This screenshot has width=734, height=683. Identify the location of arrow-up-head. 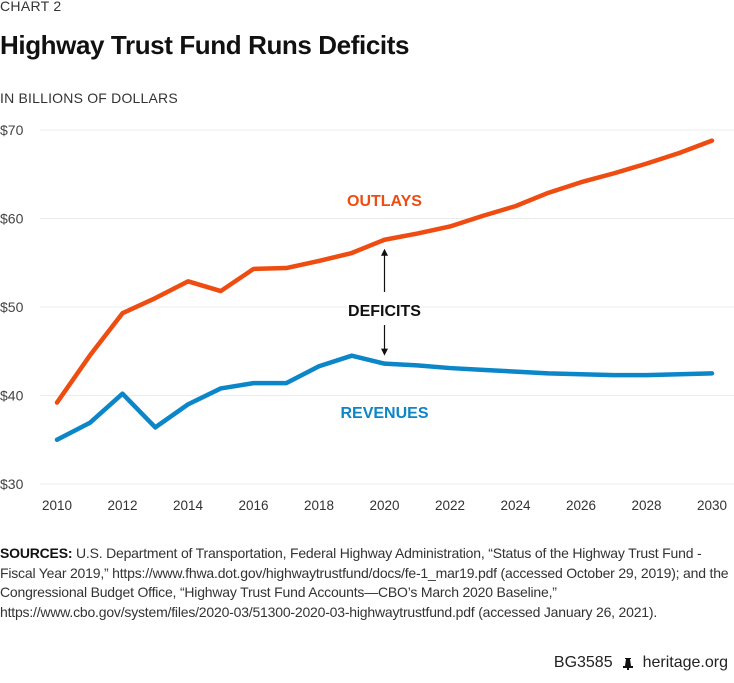
(384, 252).